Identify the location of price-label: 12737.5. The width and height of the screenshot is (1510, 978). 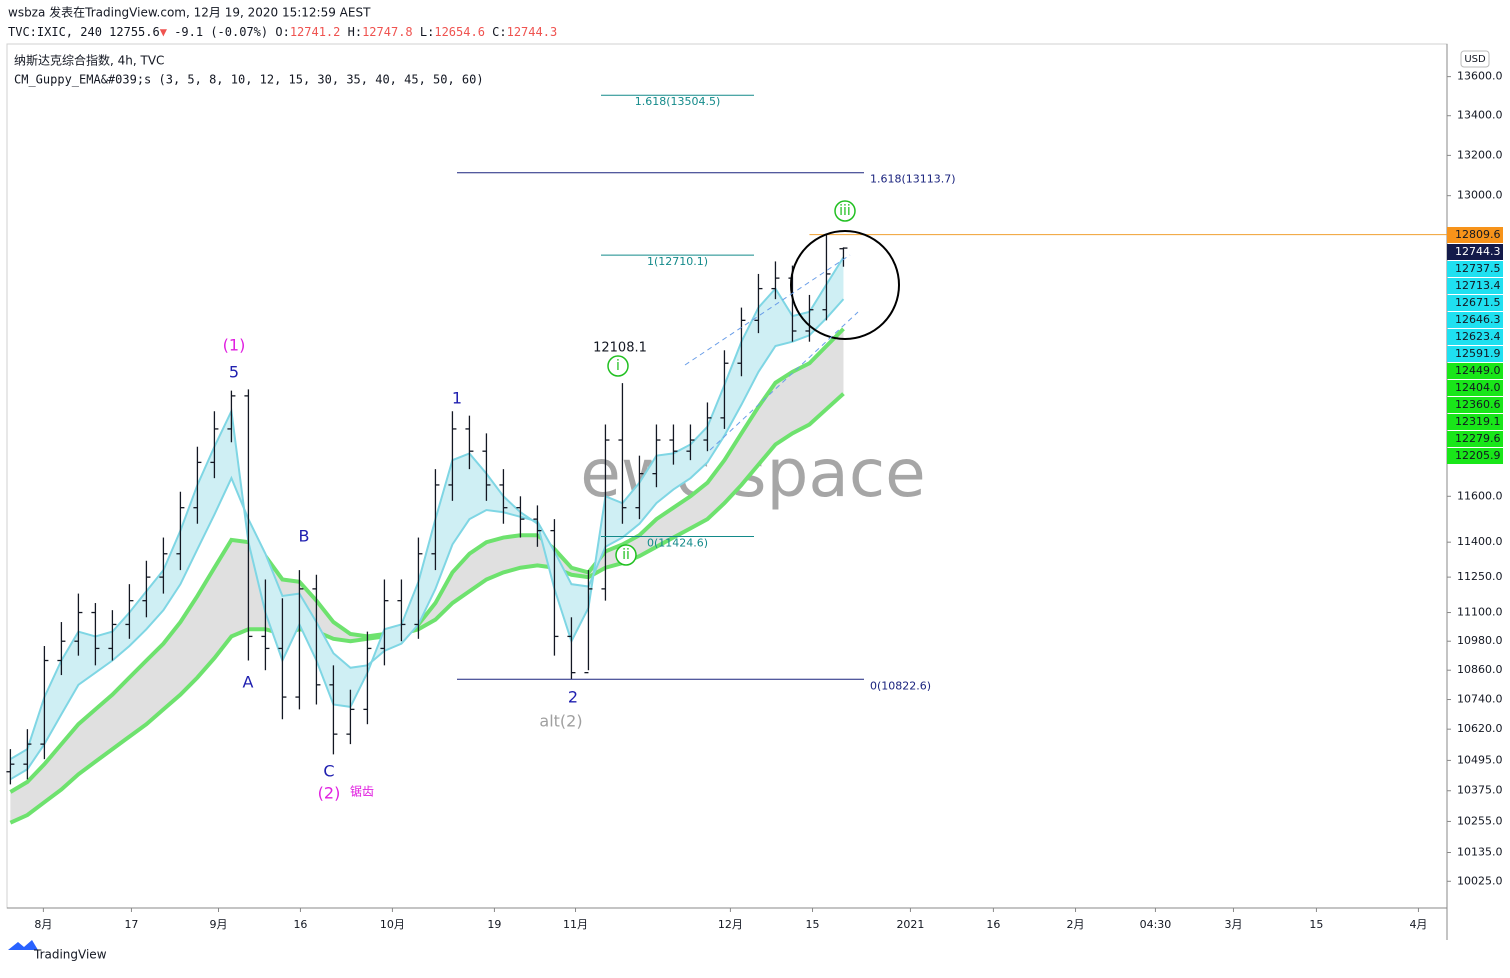
(1478, 268).